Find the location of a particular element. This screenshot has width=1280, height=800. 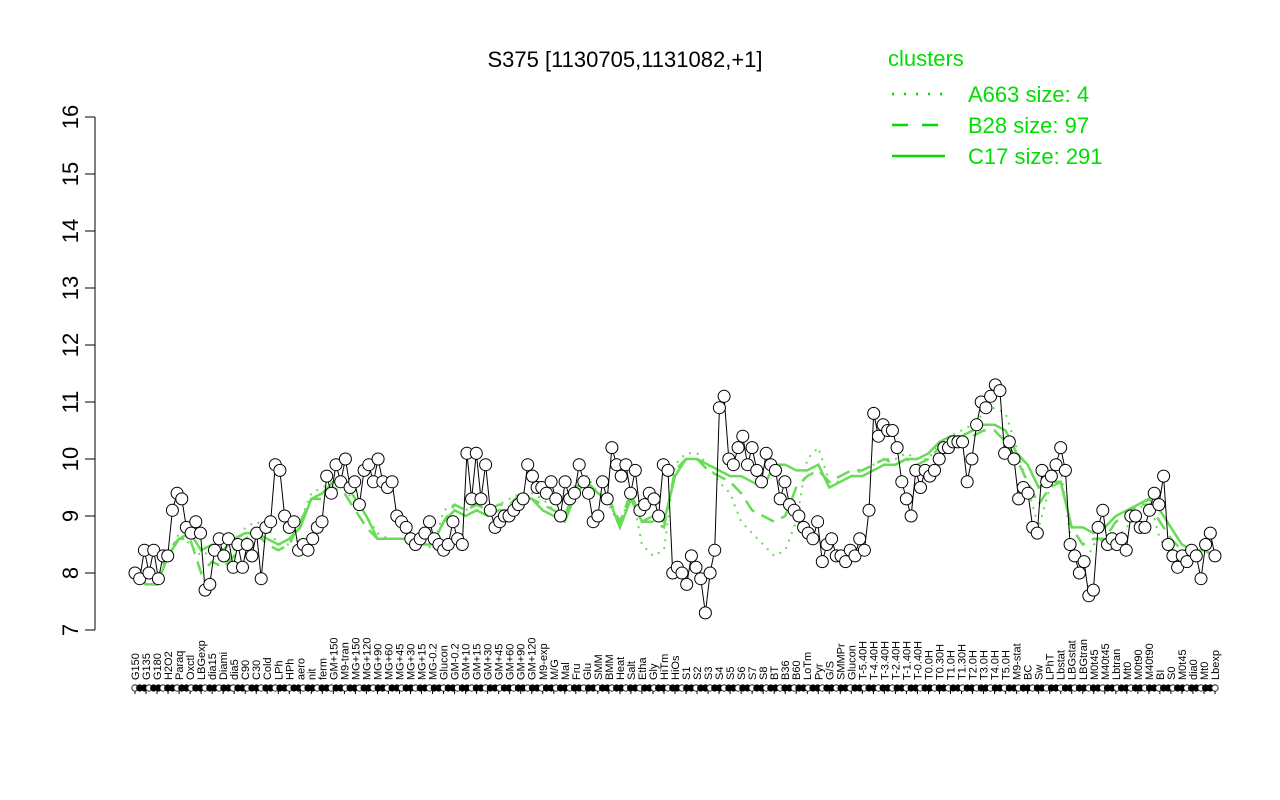

x-tick-label: GM+90 is located at coordinates (522, 662).